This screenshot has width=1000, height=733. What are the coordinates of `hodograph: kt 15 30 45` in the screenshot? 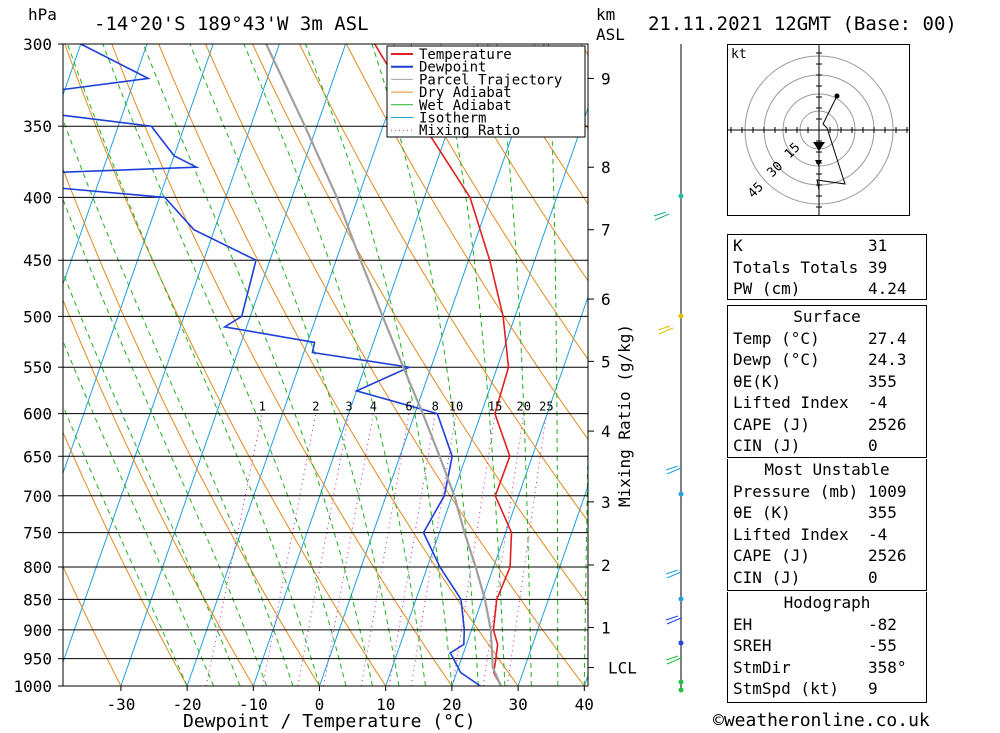 It's located at (818, 130).